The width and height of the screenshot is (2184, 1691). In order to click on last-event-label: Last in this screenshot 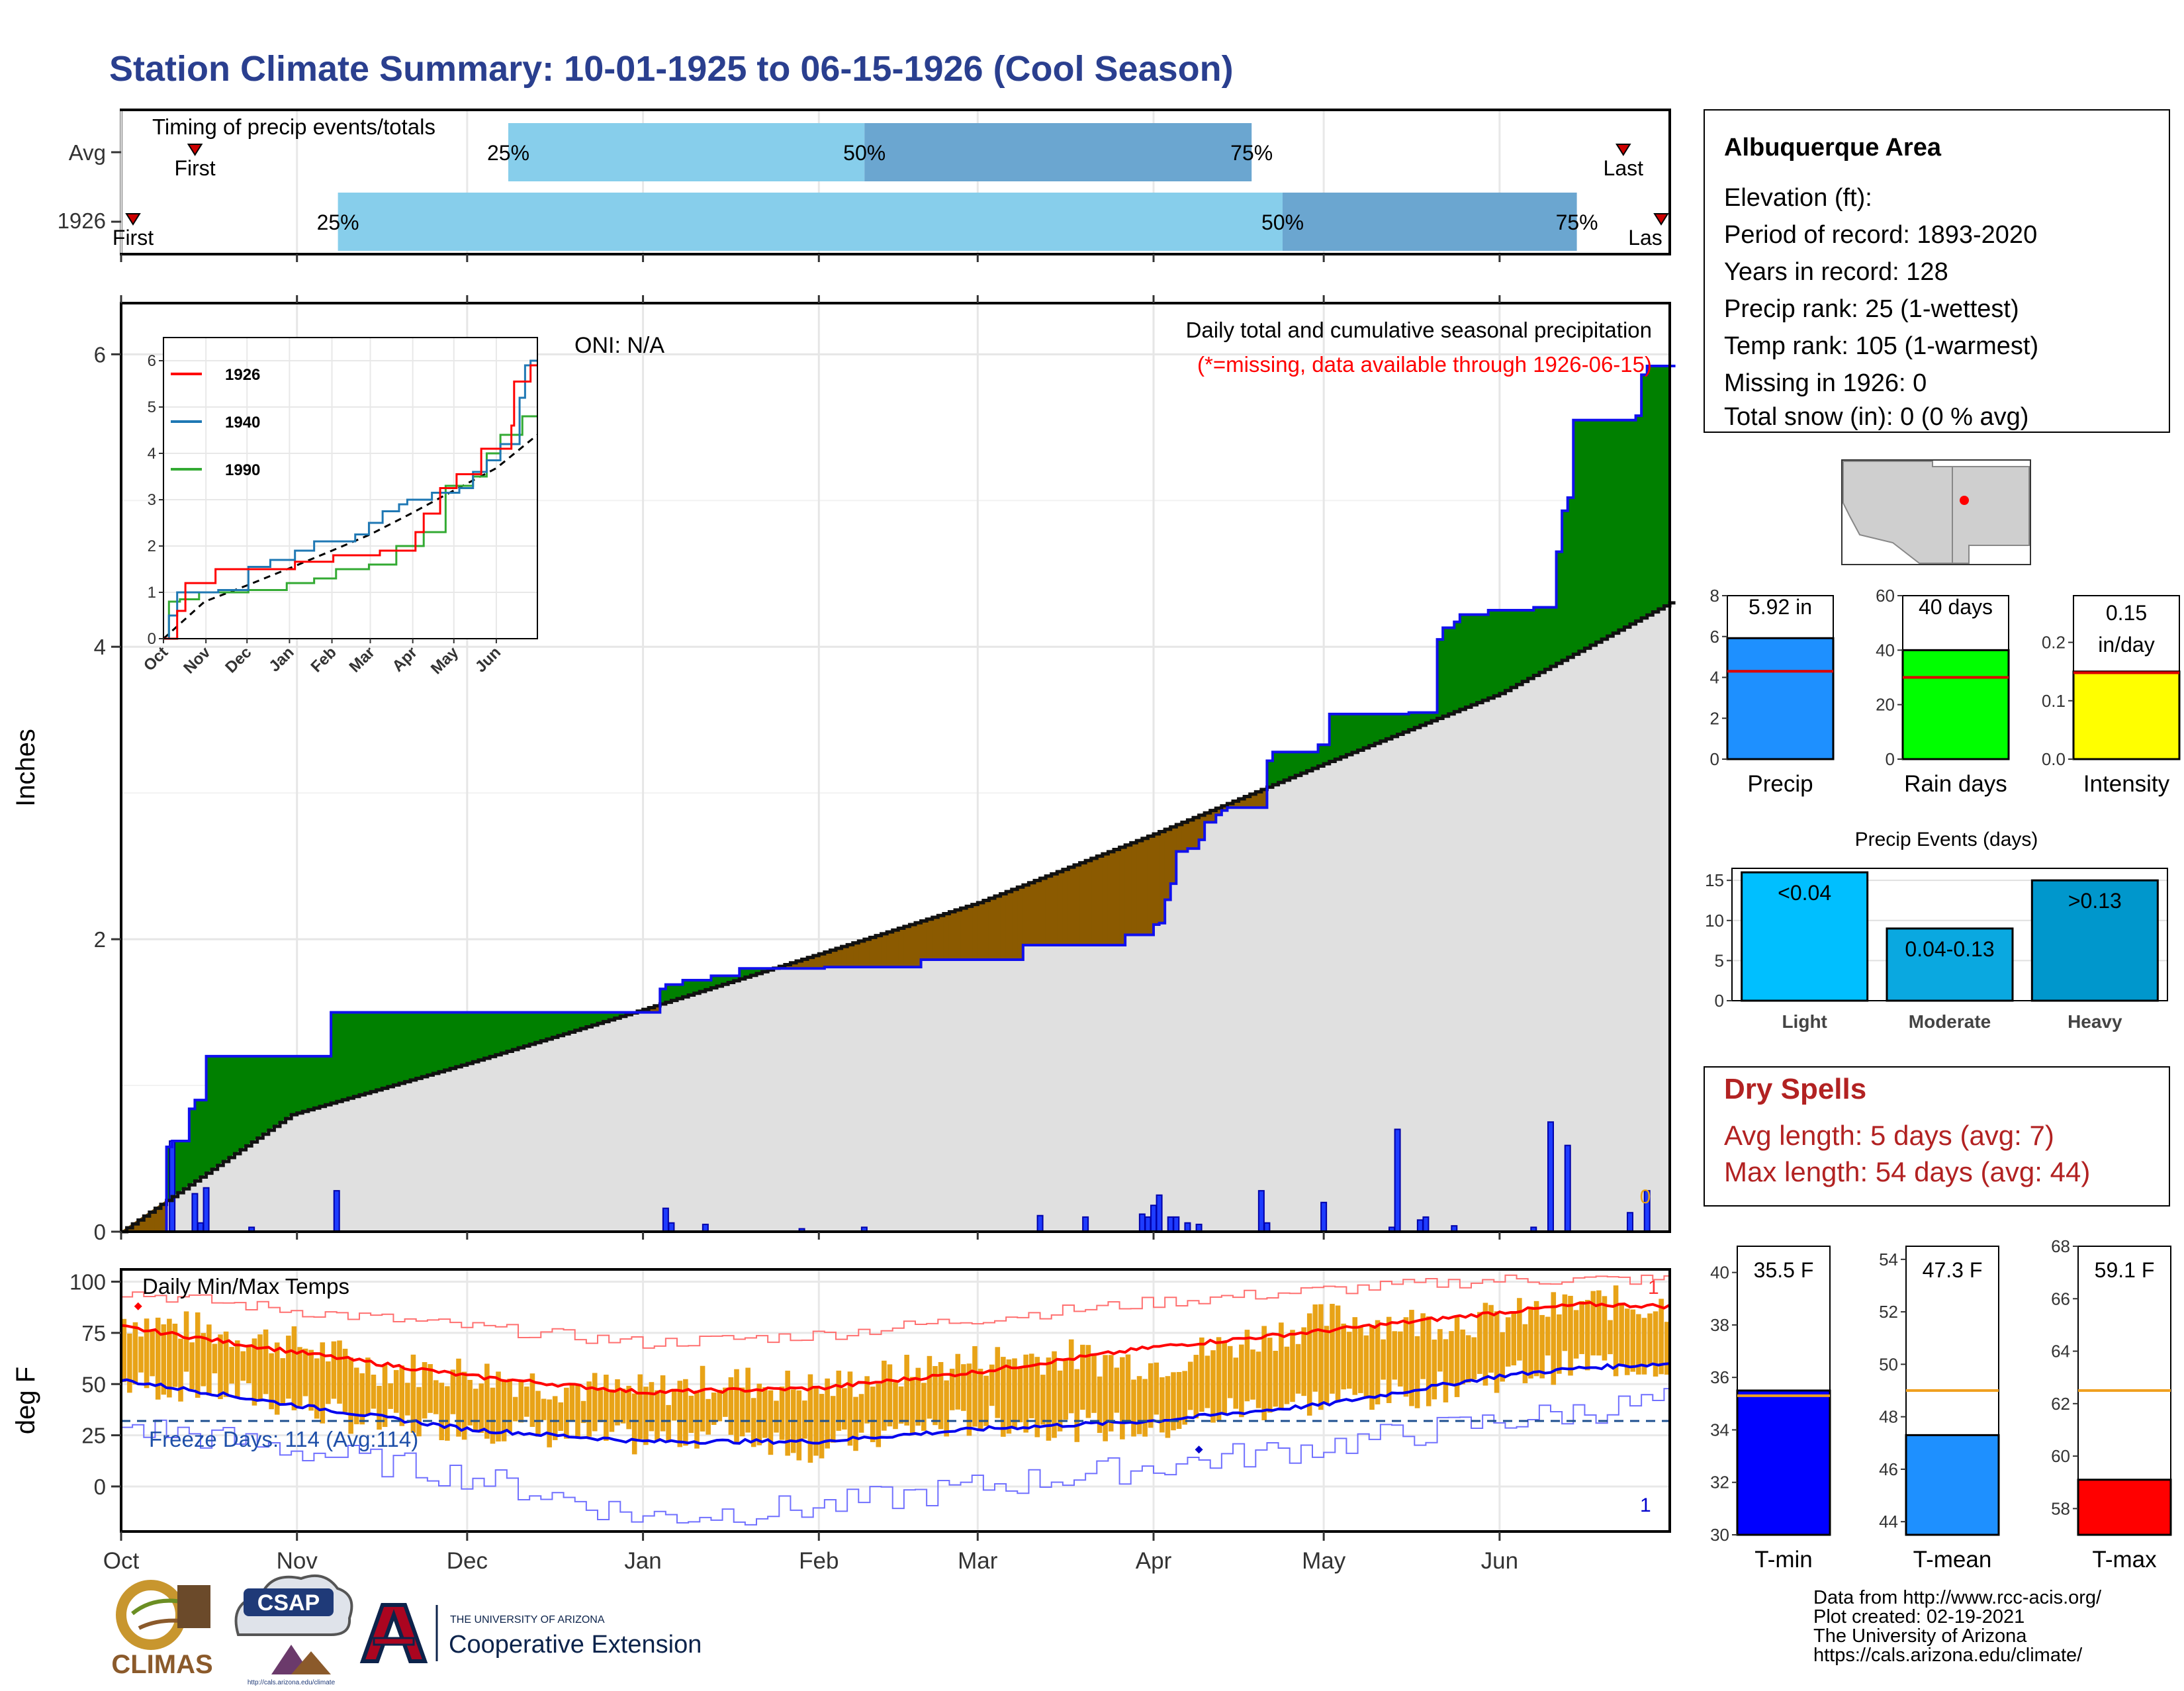, I will do `click(1624, 168)`.